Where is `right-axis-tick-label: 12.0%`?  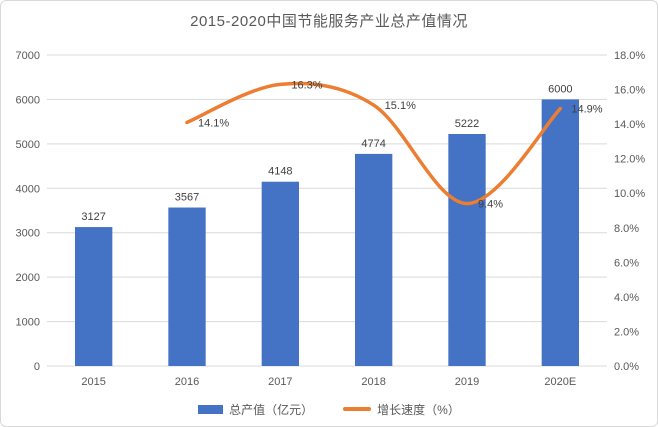 right-axis-tick-label: 12.0% is located at coordinates (629, 160).